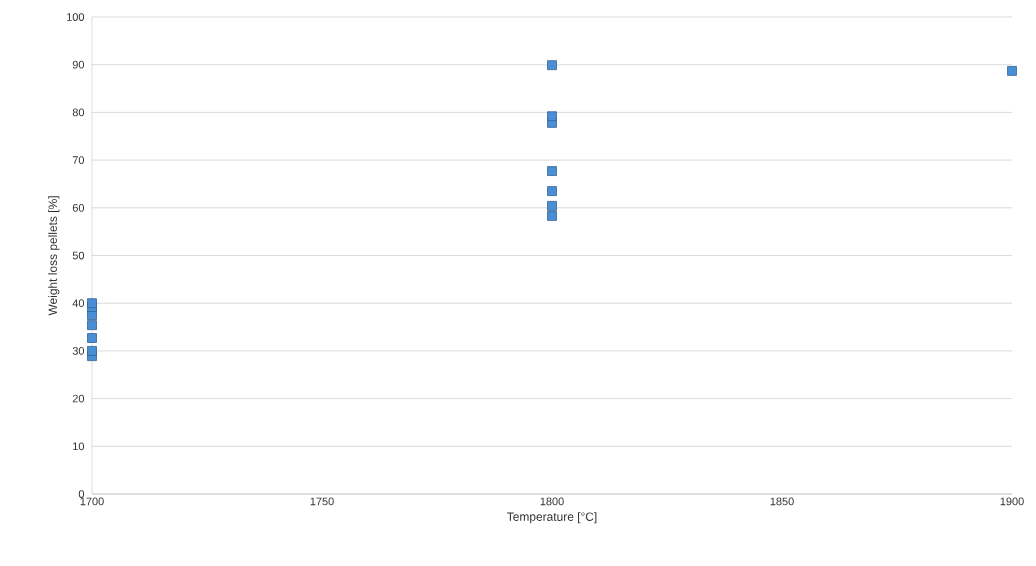 The image size is (1036, 566). I want to click on x-tick-label: 1750, so click(322, 501).